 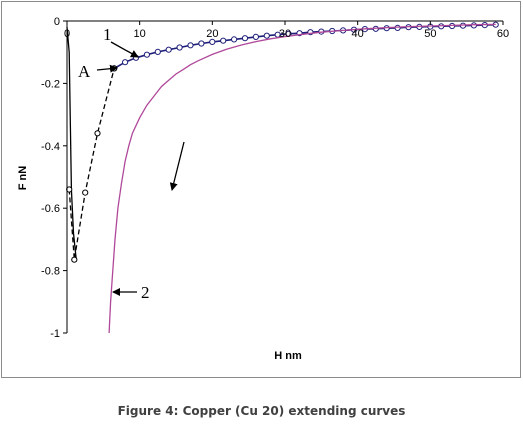 I want to click on x-tick-label: 20, so click(x=212, y=34).